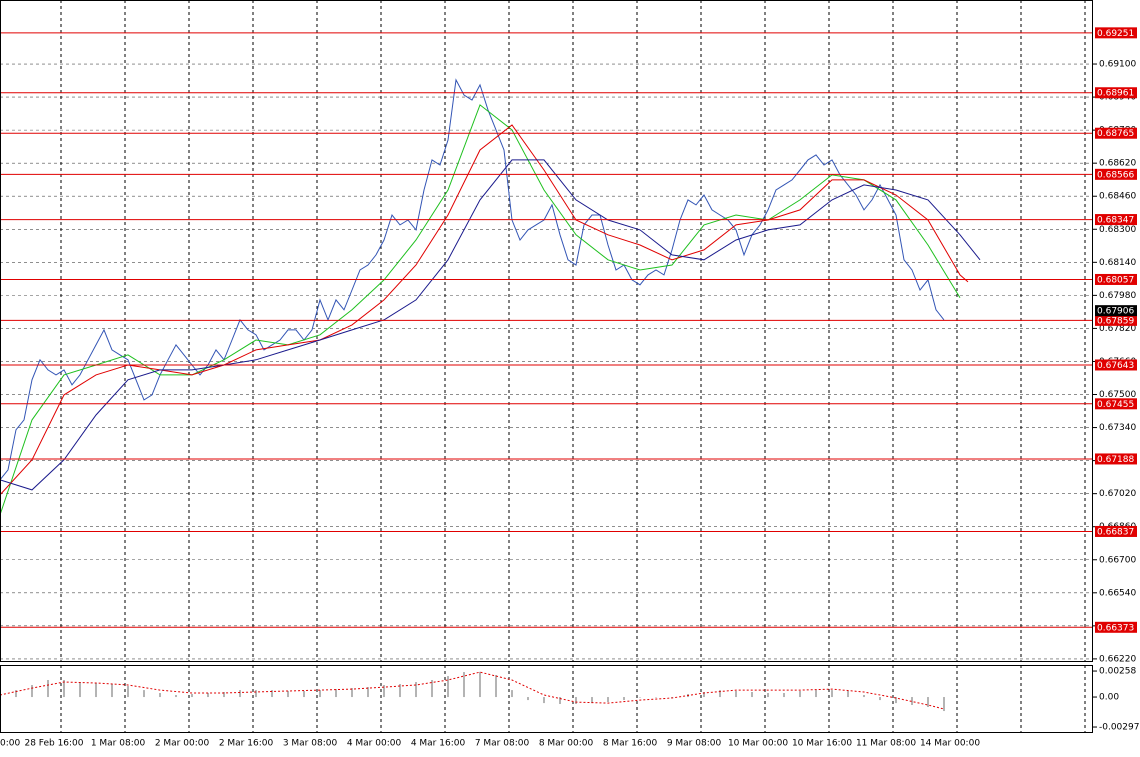 This screenshot has height=757, width=1140. What do you see at coordinates (950, 744) in the screenshot?
I see `x-tick-label: 14 Mar 00:00` at bounding box center [950, 744].